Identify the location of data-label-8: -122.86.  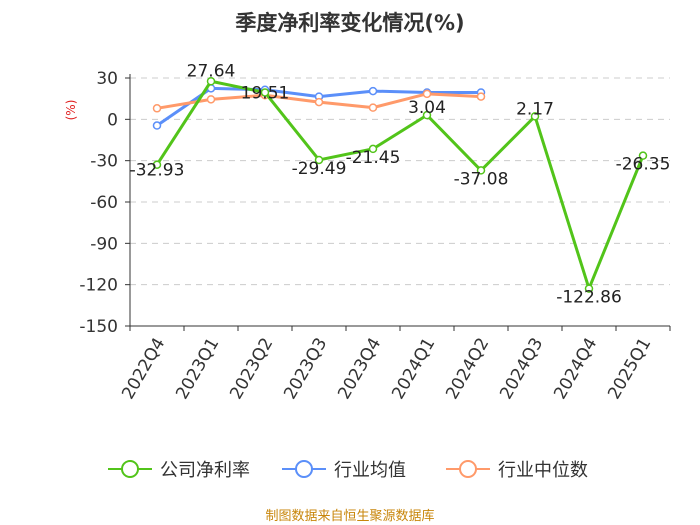
(589, 298).